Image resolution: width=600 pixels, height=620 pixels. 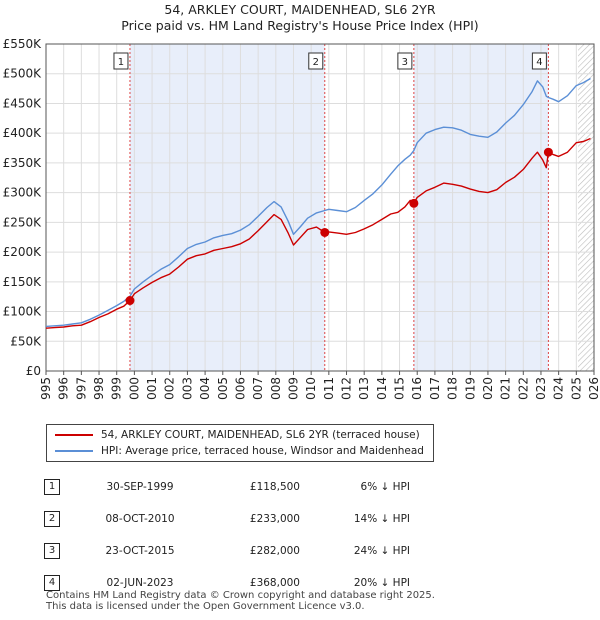 I want to click on y-tick-label: £400K, so click(x=23, y=133).